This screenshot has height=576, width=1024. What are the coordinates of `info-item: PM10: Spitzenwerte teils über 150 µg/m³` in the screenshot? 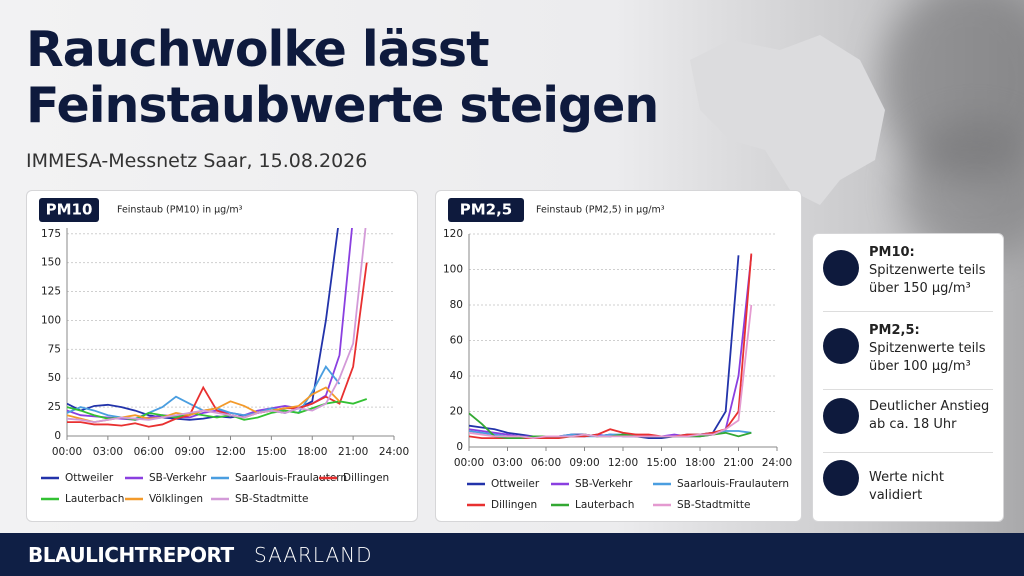 It's located at (908, 272).